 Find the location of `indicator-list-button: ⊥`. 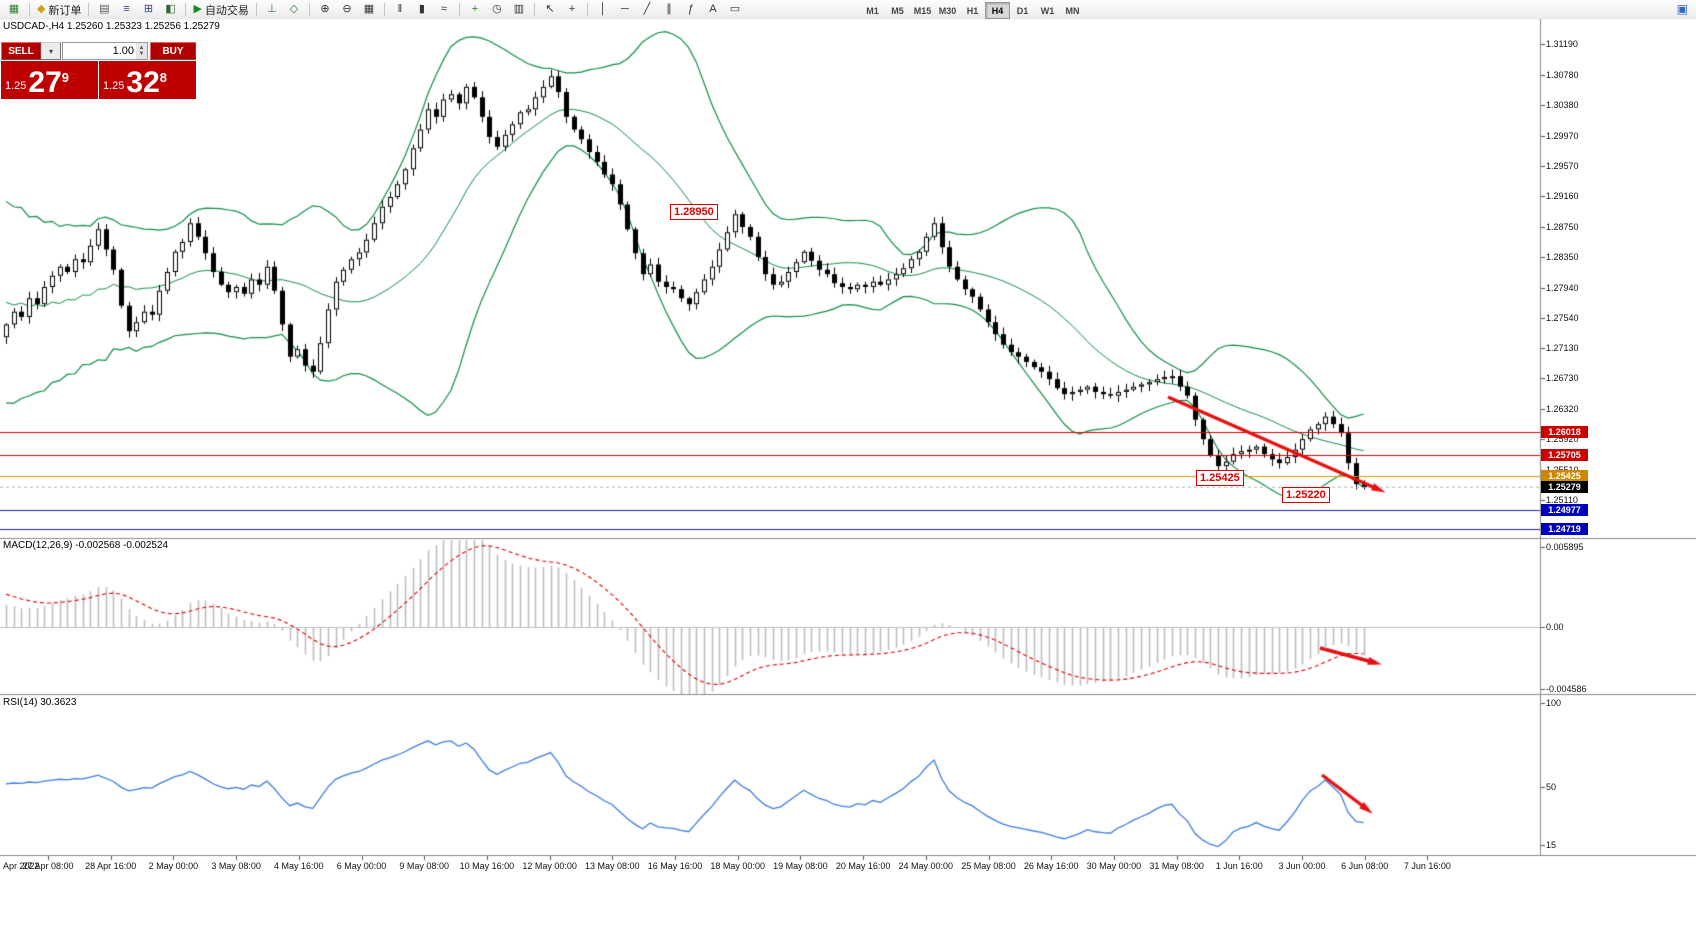

indicator-list-button: ⊥ is located at coordinates (272, 10).